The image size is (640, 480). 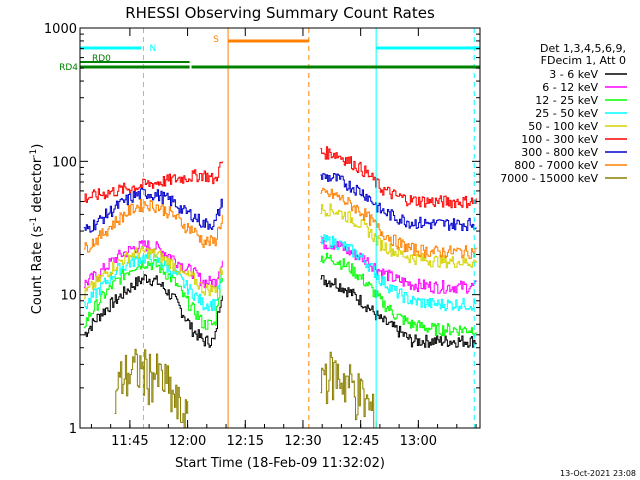 I want to click on legend-item-6: 100 - 300 keV, so click(x=574, y=139).